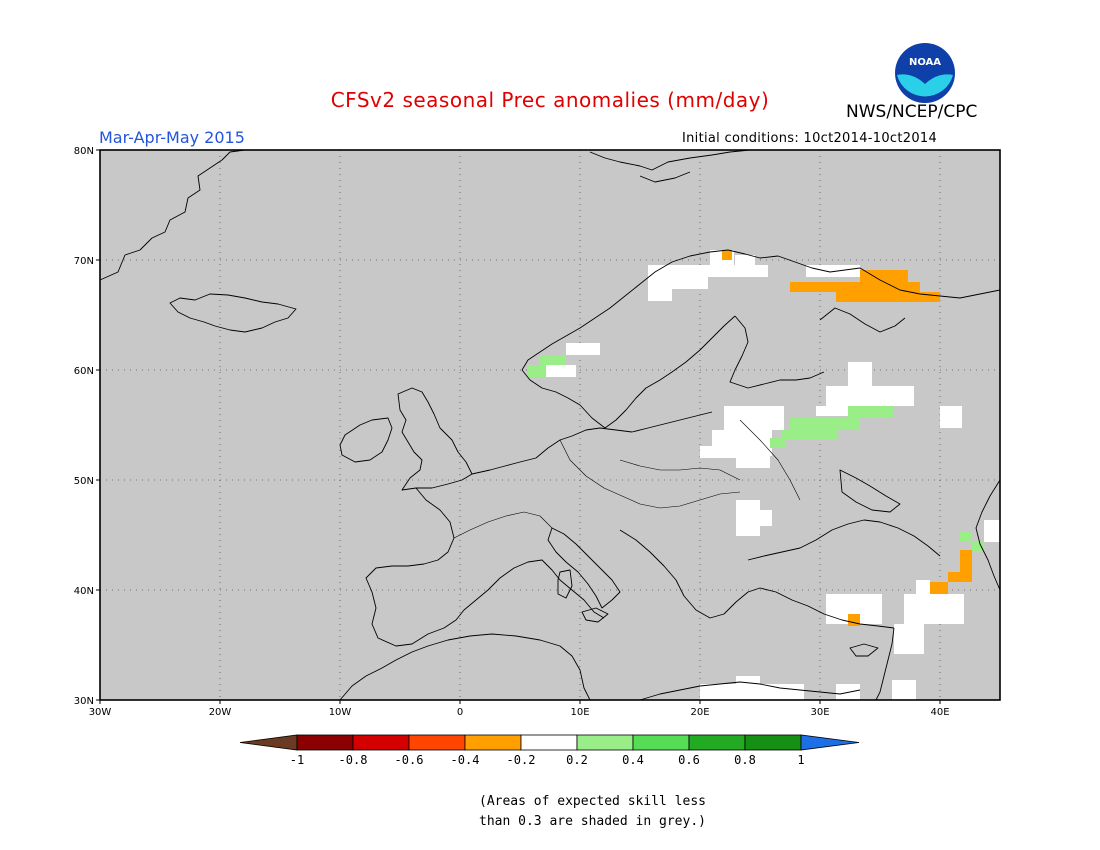 The height and width of the screenshot is (850, 1100). I want to click on lon-tick-label: 20W, so click(220, 712).